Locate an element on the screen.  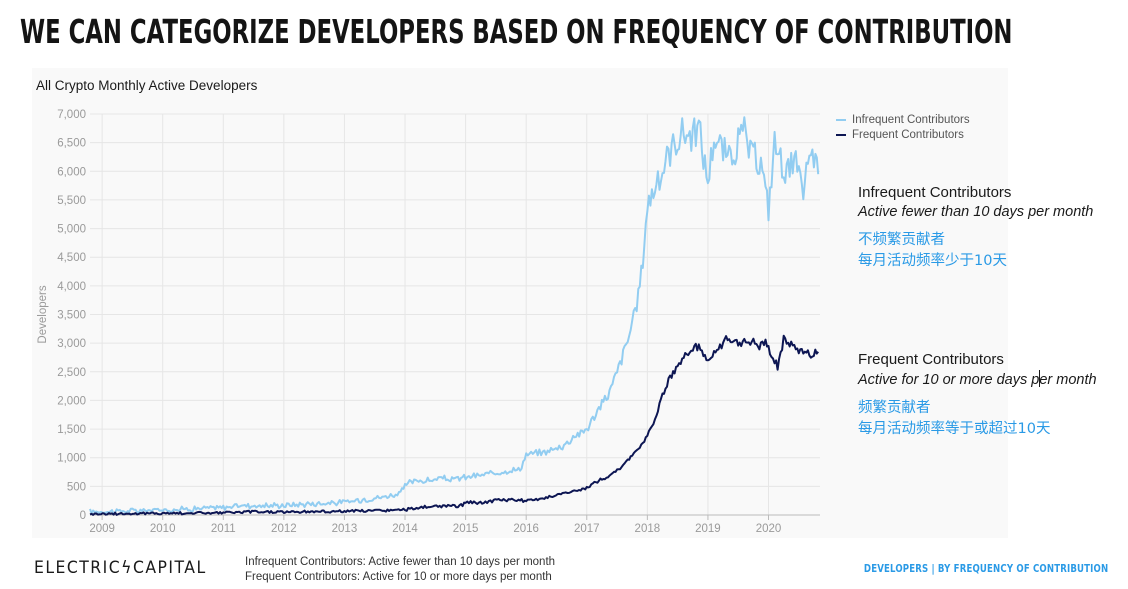
y-tick-label: 6,000 is located at coordinates (71, 172).